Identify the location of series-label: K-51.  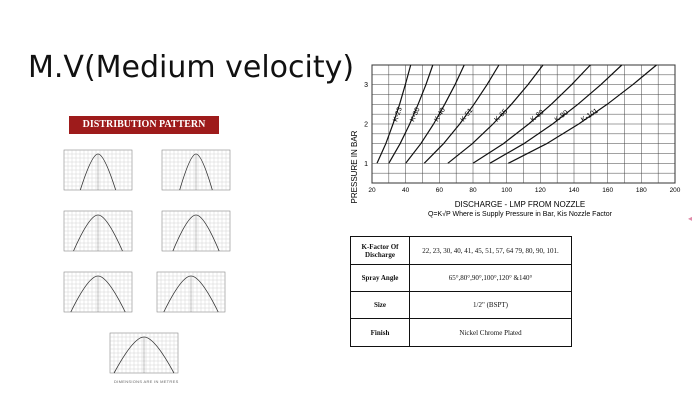
(467, 115).